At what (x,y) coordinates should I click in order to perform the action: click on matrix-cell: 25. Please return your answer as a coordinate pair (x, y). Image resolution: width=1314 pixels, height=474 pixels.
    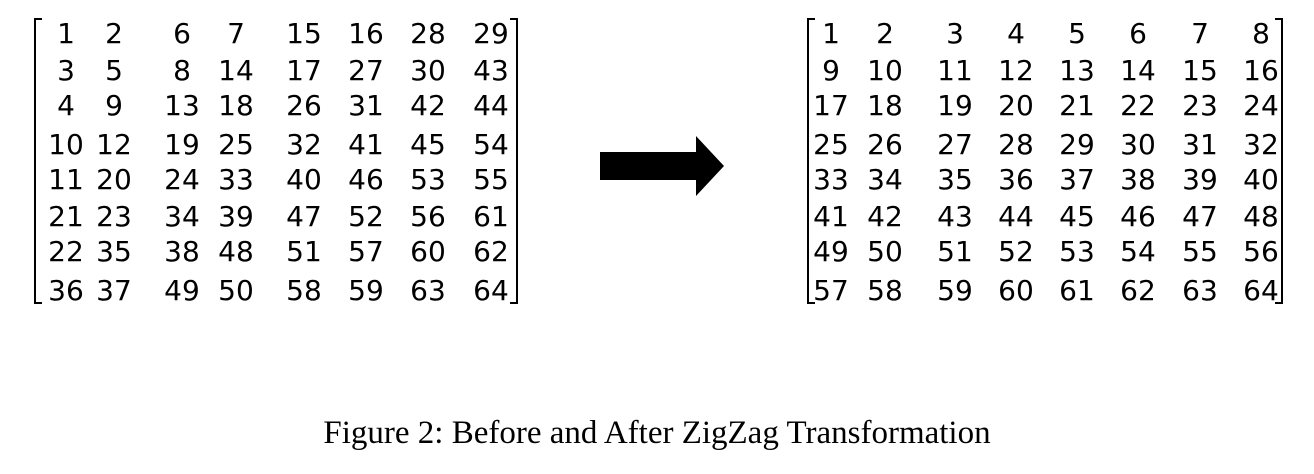
    Looking at the image, I should click on (831, 144).